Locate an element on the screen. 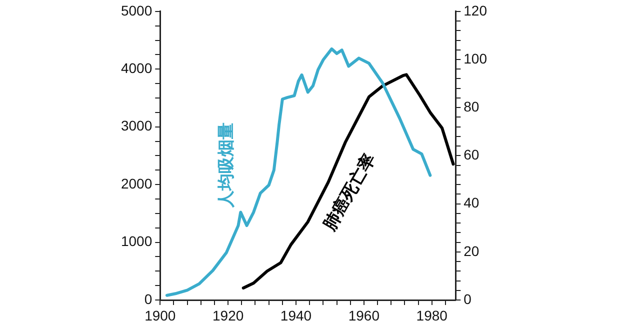  y2-tick-label: 60 is located at coordinates (472, 154).